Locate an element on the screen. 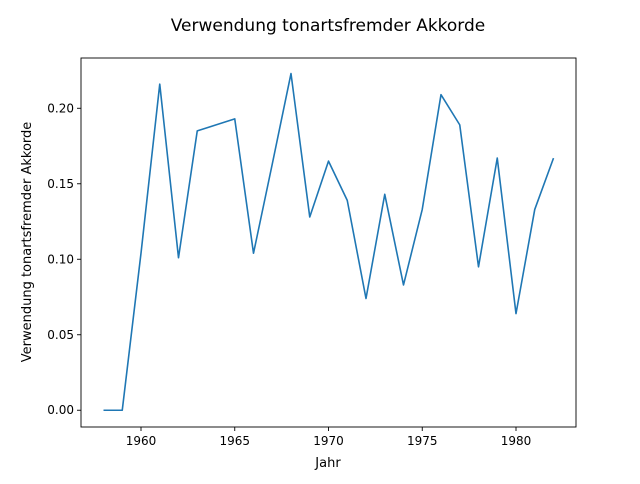  x-tick-label: 1960 is located at coordinates (141, 441).